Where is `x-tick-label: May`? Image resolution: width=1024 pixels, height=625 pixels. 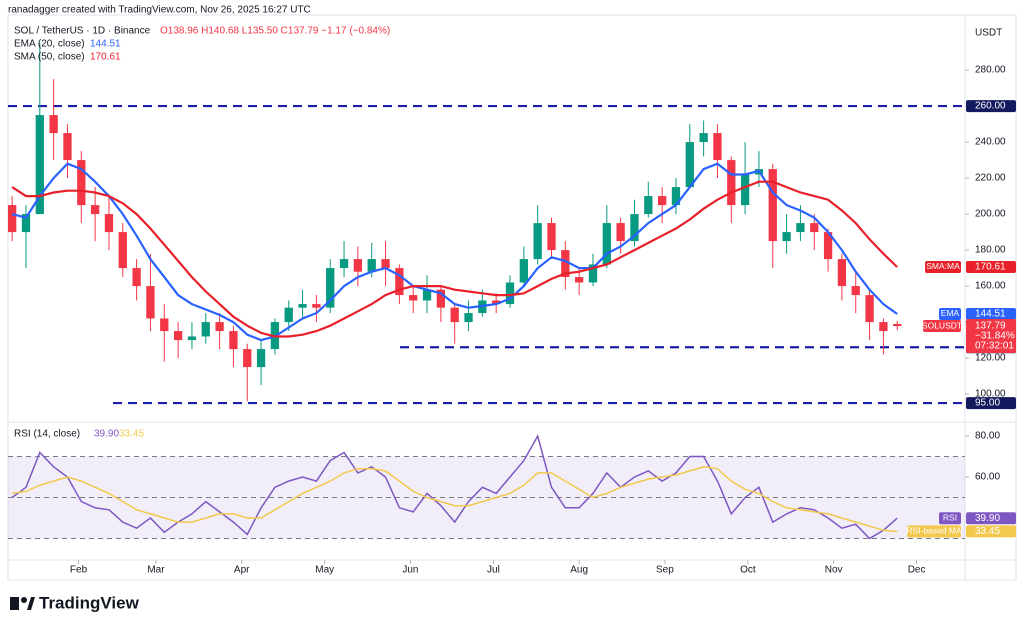 x-tick-label: May is located at coordinates (324, 570).